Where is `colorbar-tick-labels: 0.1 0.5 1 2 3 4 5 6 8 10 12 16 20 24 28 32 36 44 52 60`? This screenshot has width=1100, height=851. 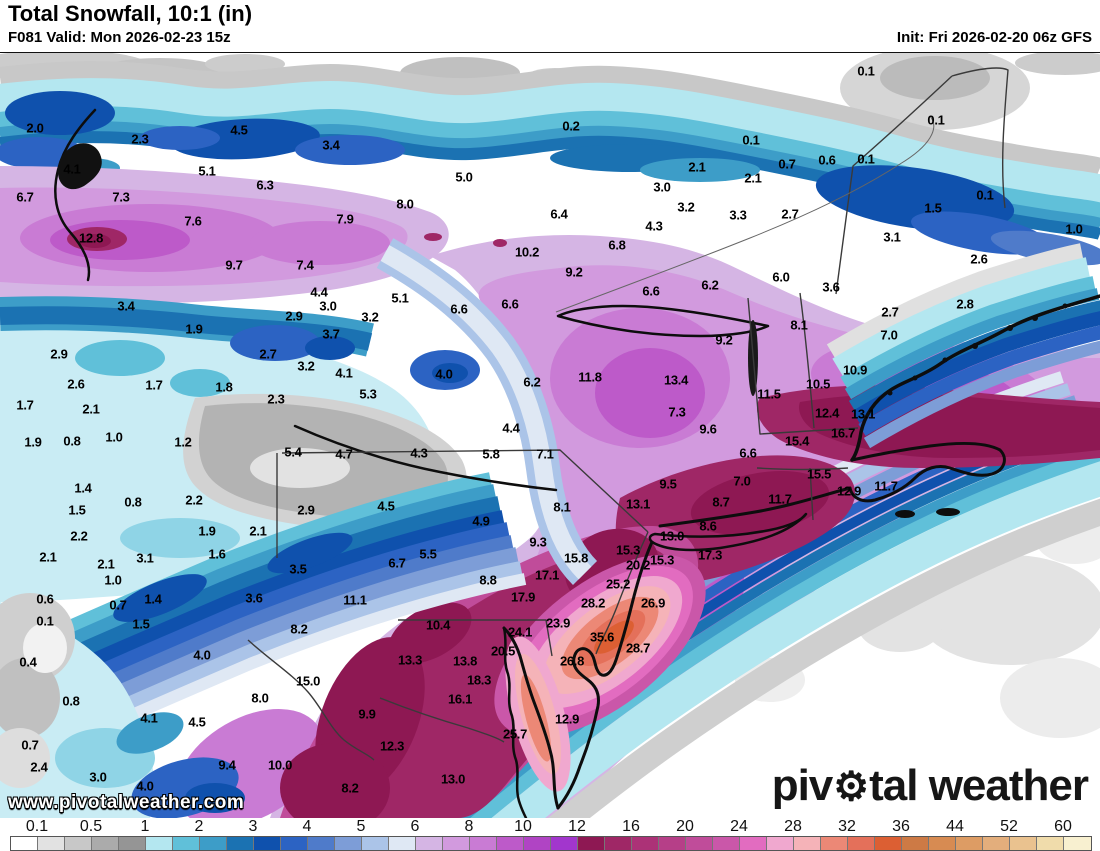 colorbar-tick-labels: 0.1 0.5 1 2 3 4 5 6 8 10 12 16 20 24 28 32 36 44 52 60 is located at coordinates (550, 826).